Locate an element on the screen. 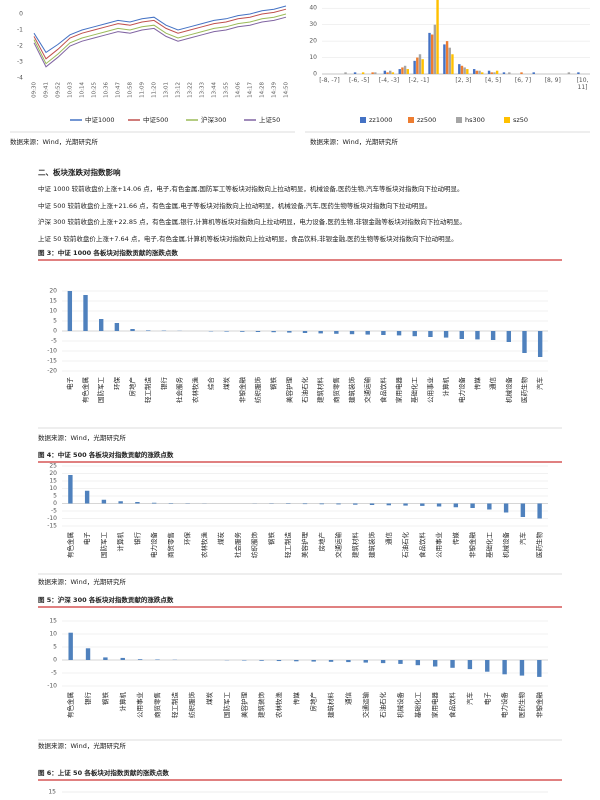 The width and height of the screenshot is (600, 800). x-tick-label: 非银金融 is located at coordinates (538, 705).